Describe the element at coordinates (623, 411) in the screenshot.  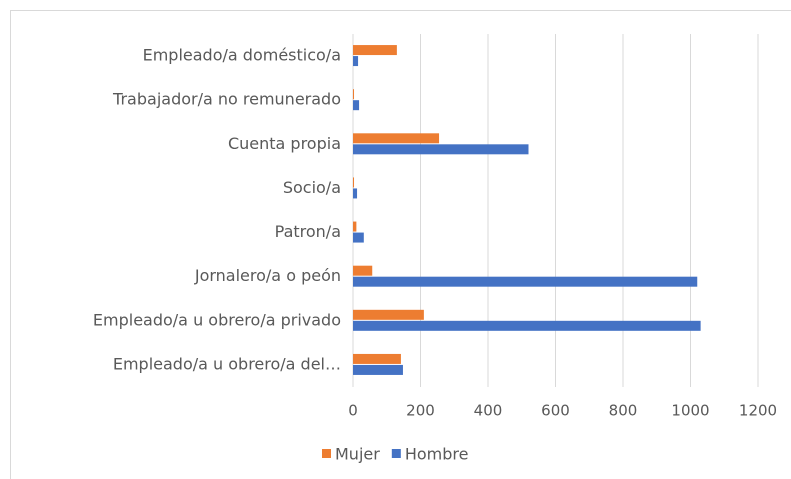
I see `x-tick-label: 800` at that location.